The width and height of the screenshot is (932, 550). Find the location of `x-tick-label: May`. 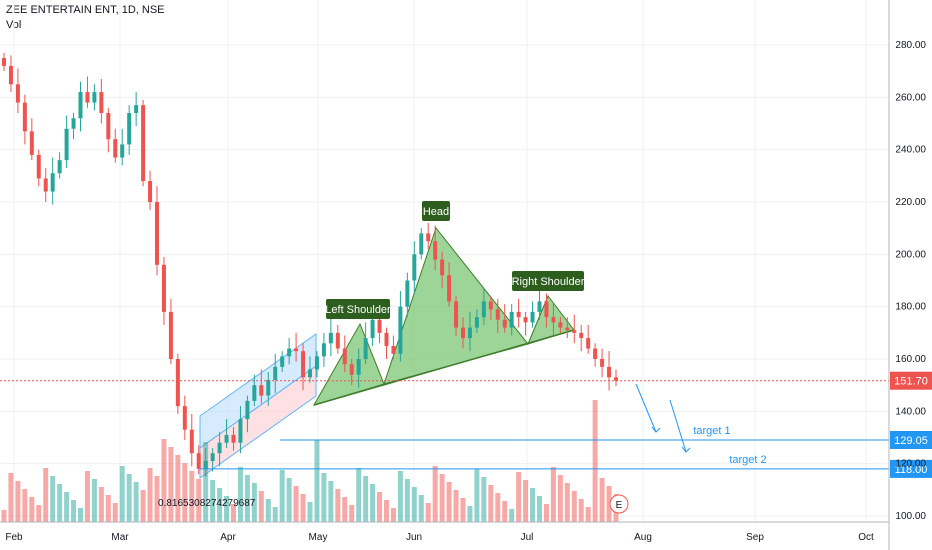

x-tick-label: May is located at coordinates (318, 537).